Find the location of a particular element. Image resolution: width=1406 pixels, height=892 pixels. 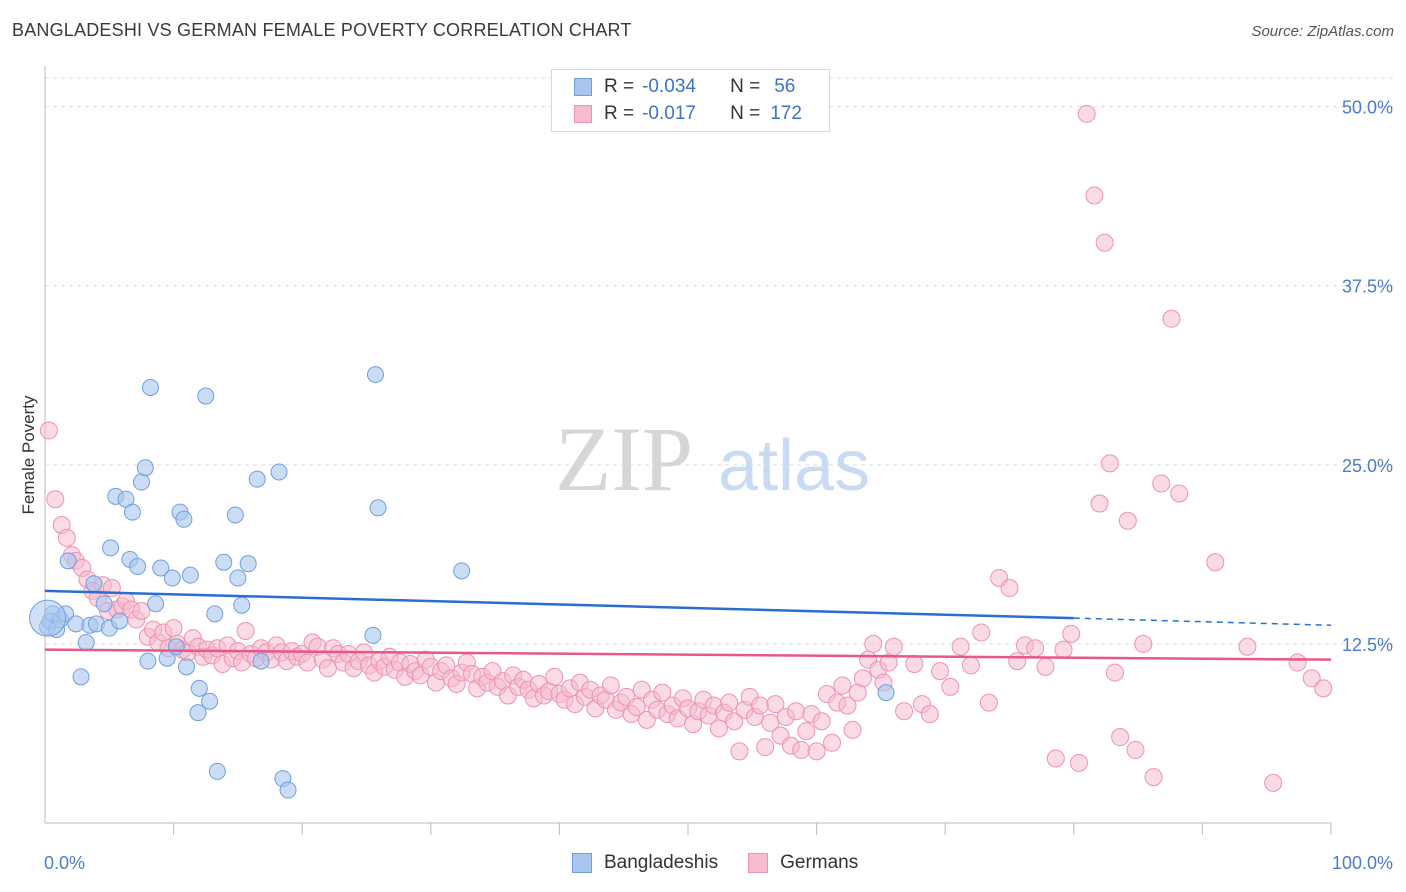

trend-lines is located at coordinates (688, 625).